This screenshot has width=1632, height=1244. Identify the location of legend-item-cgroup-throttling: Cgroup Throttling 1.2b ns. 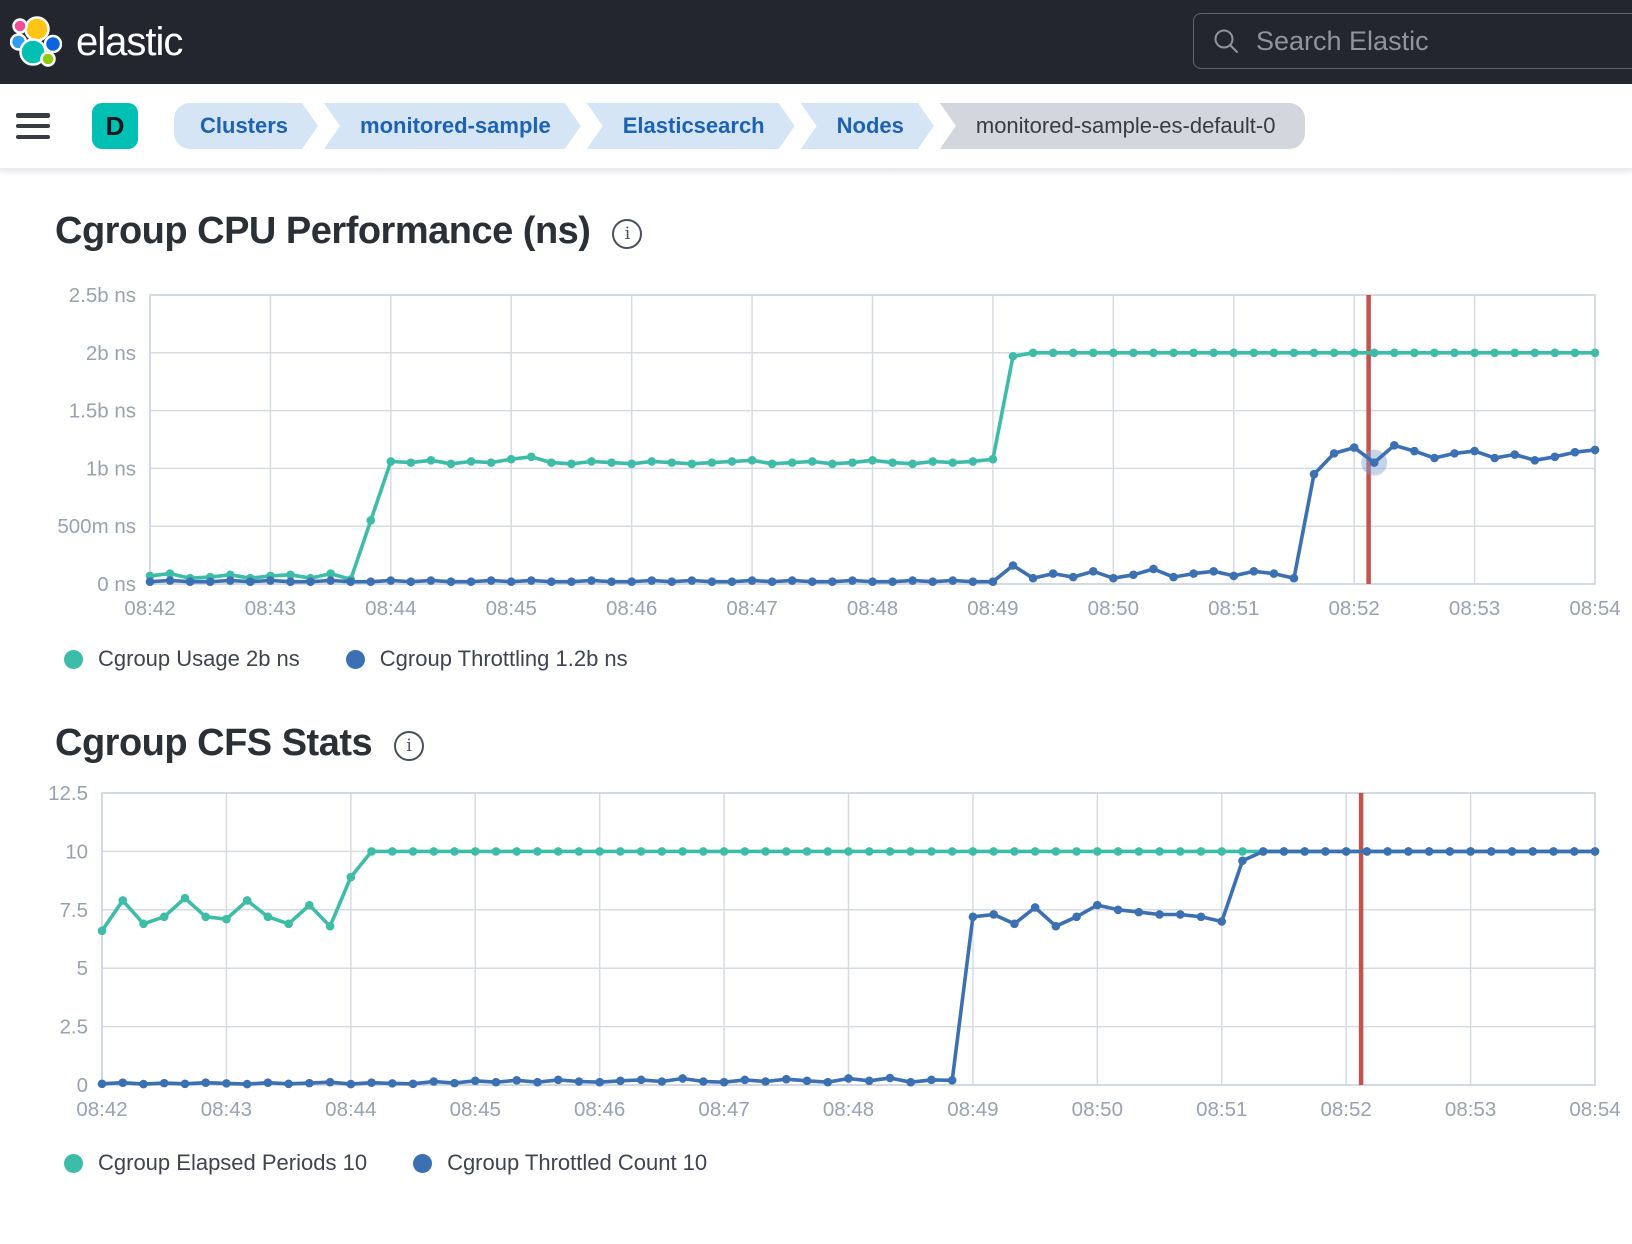
(486, 659).